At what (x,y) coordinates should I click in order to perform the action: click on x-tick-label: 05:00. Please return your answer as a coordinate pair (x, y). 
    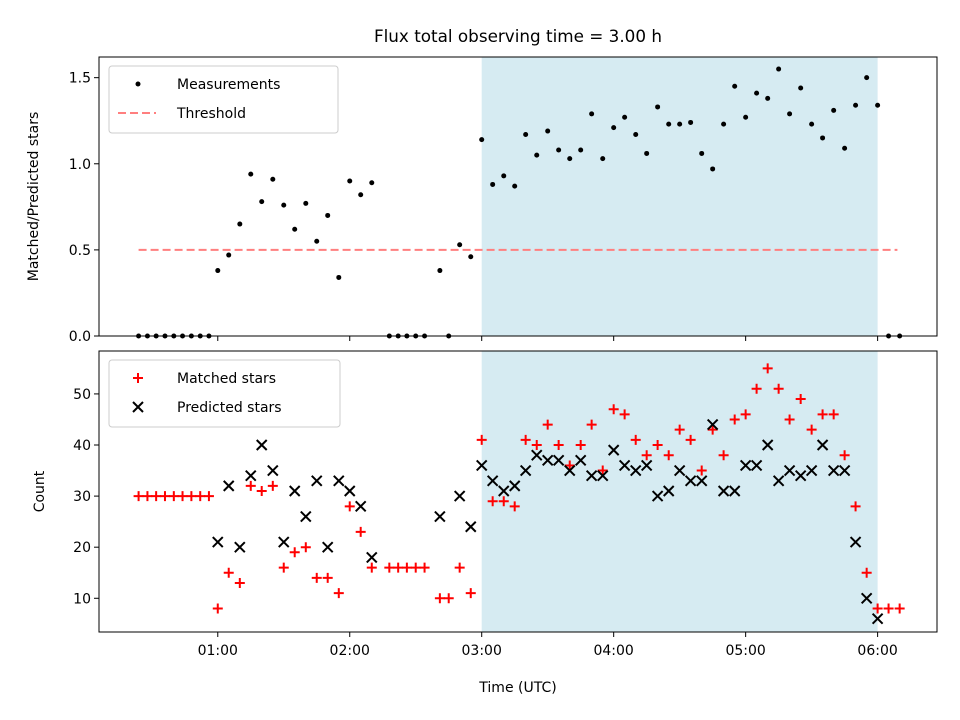
    Looking at the image, I should click on (745, 651).